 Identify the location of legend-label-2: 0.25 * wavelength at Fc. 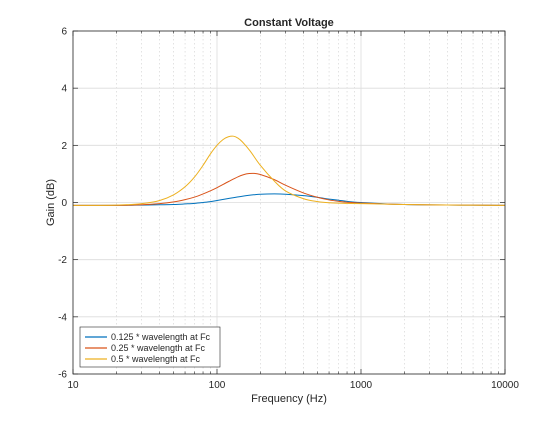
(158, 348).